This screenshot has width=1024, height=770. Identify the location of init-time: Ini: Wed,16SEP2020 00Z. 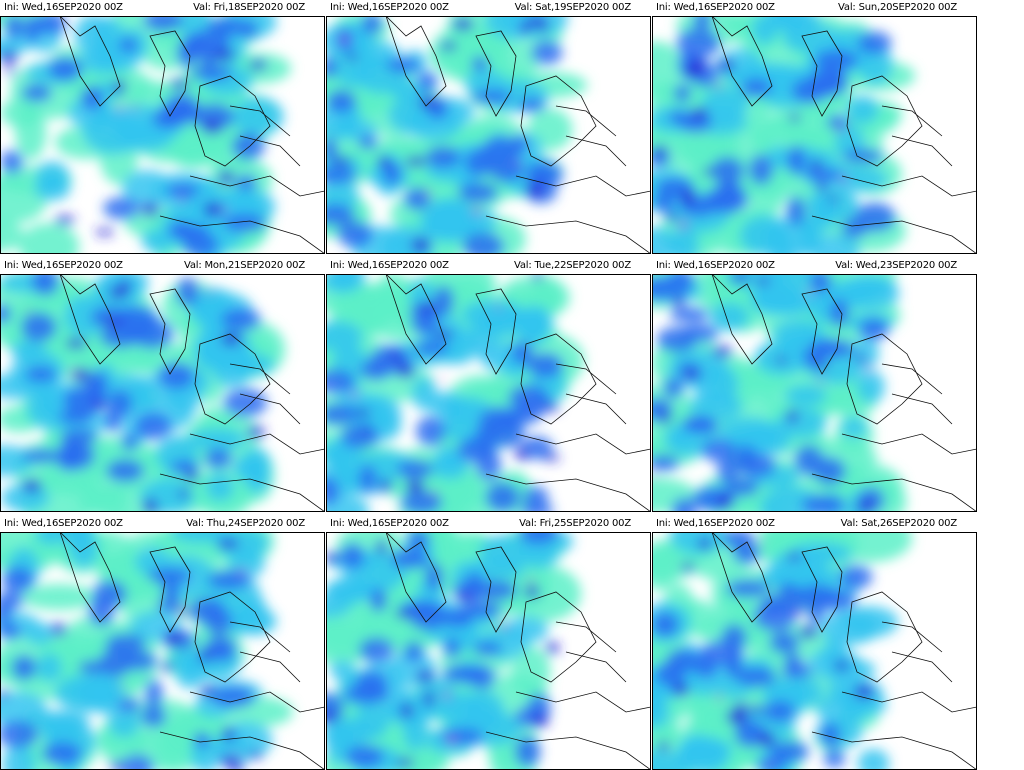
(389, 523).